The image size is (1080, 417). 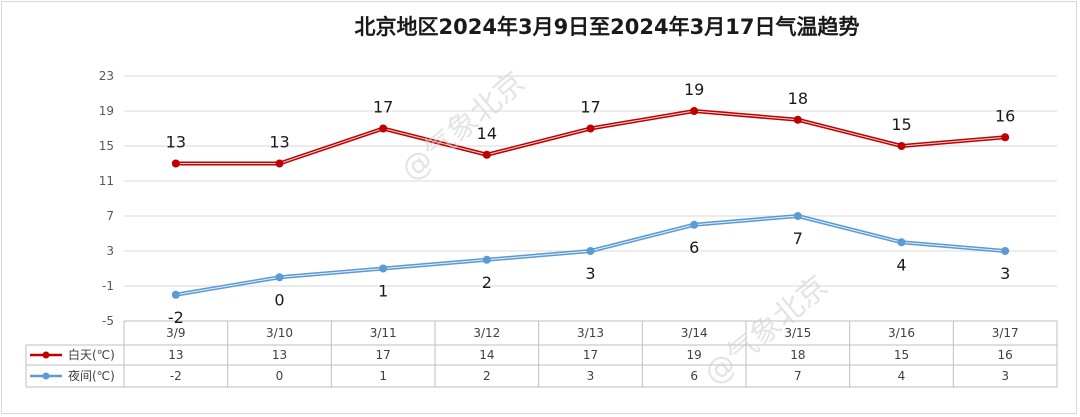 I want to click on data-label: 2, so click(x=487, y=282).